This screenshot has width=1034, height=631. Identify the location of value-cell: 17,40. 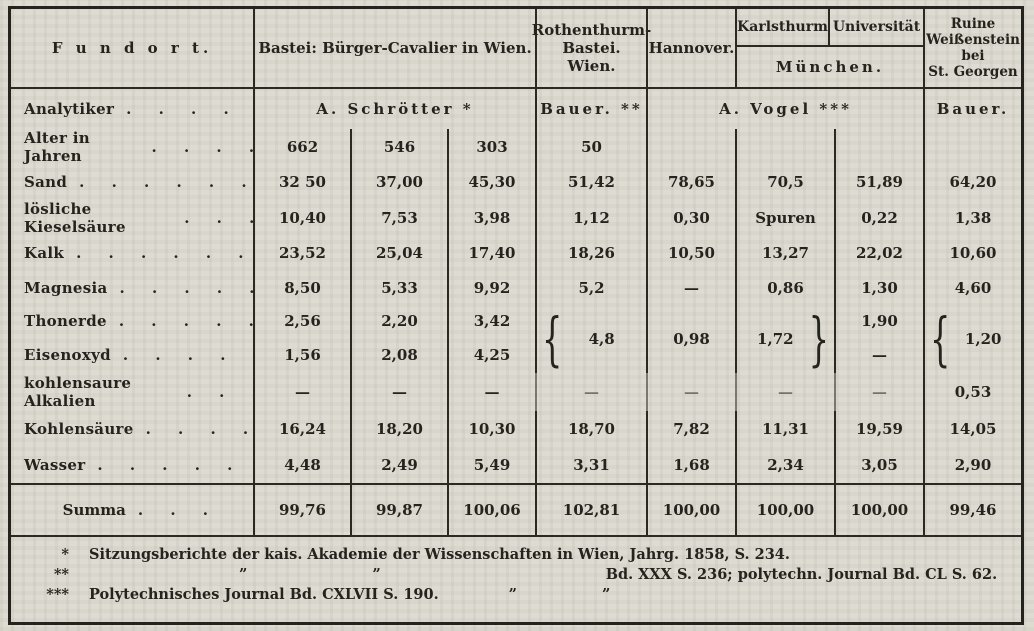
(491, 253).